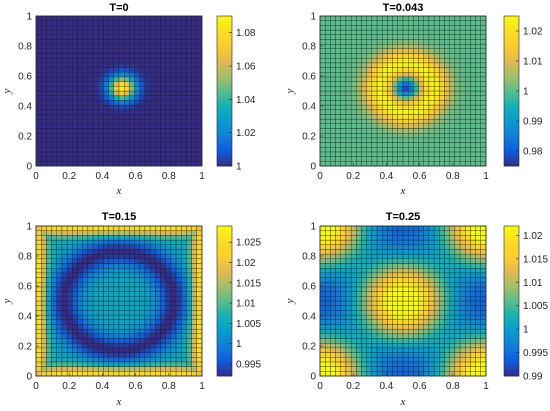  I want to click on x-axis-label: x, so click(403, 191).